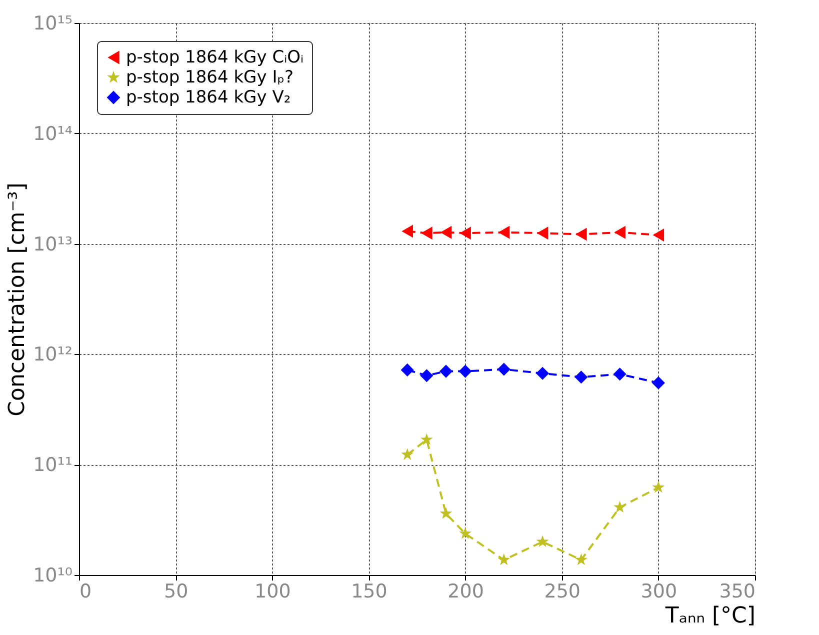  What do you see at coordinates (176, 591) in the screenshot?
I see `x-tick-label: 50` at bounding box center [176, 591].